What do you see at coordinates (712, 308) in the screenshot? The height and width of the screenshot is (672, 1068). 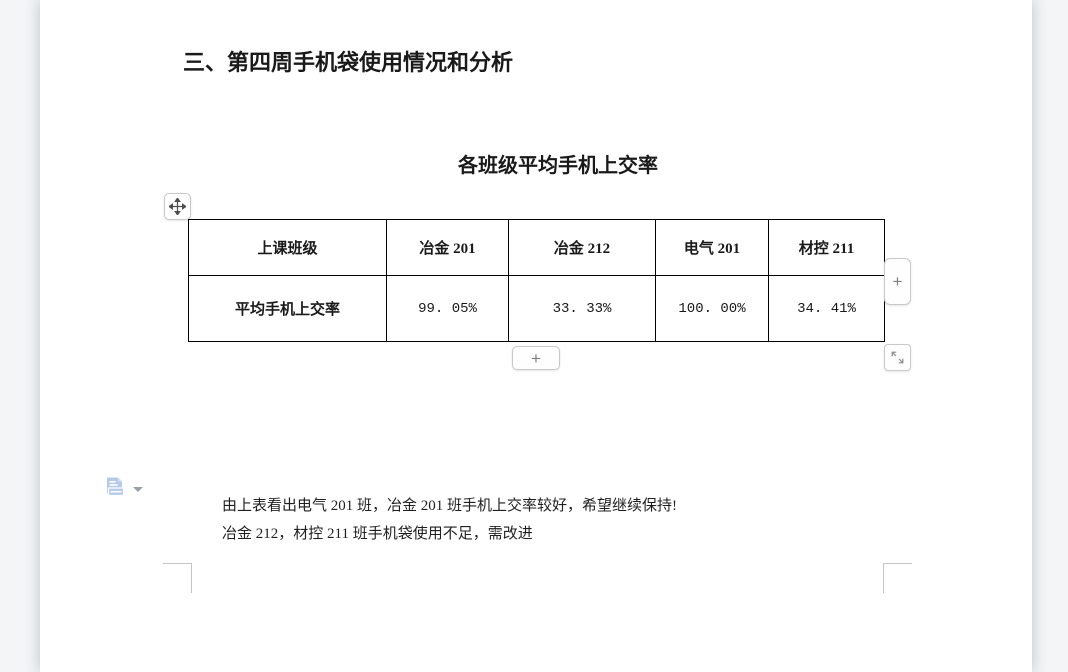 I see `value-cell-dianqi201: 100. 00%` at bounding box center [712, 308].